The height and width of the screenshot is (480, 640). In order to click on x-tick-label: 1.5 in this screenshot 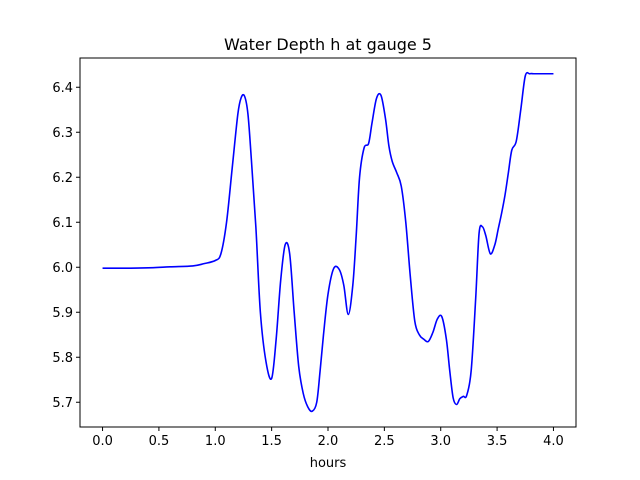, I will do `click(271, 441)`.